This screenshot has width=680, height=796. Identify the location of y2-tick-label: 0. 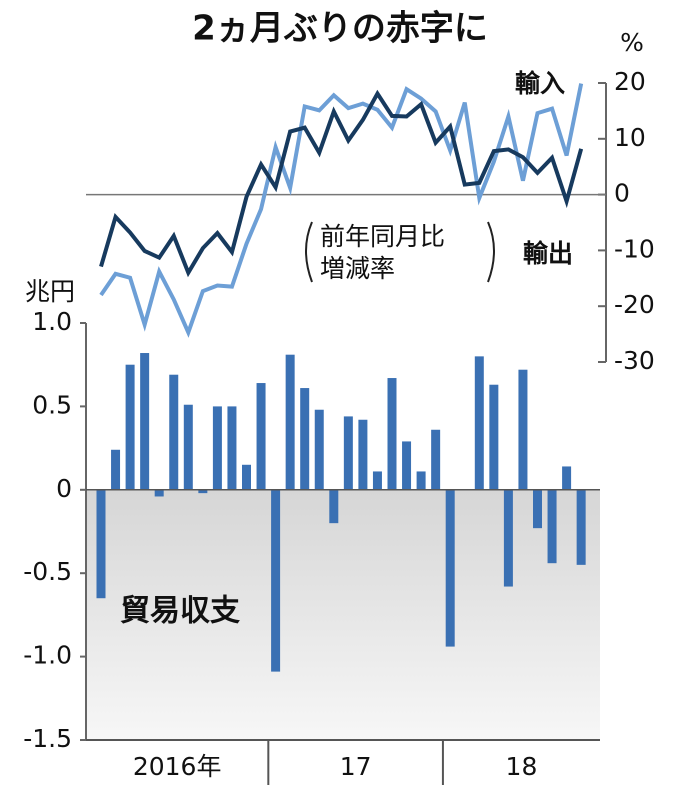
(622, 193).